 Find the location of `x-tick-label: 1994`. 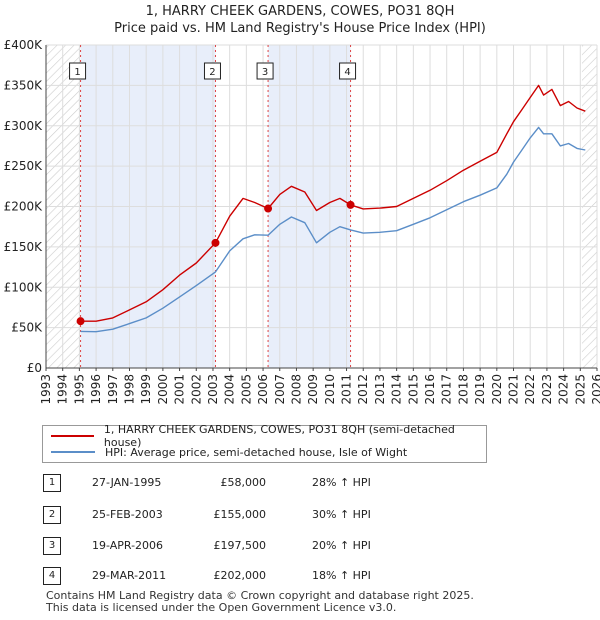

x-tick-label: 1994 is located at coordinates (63, 389).